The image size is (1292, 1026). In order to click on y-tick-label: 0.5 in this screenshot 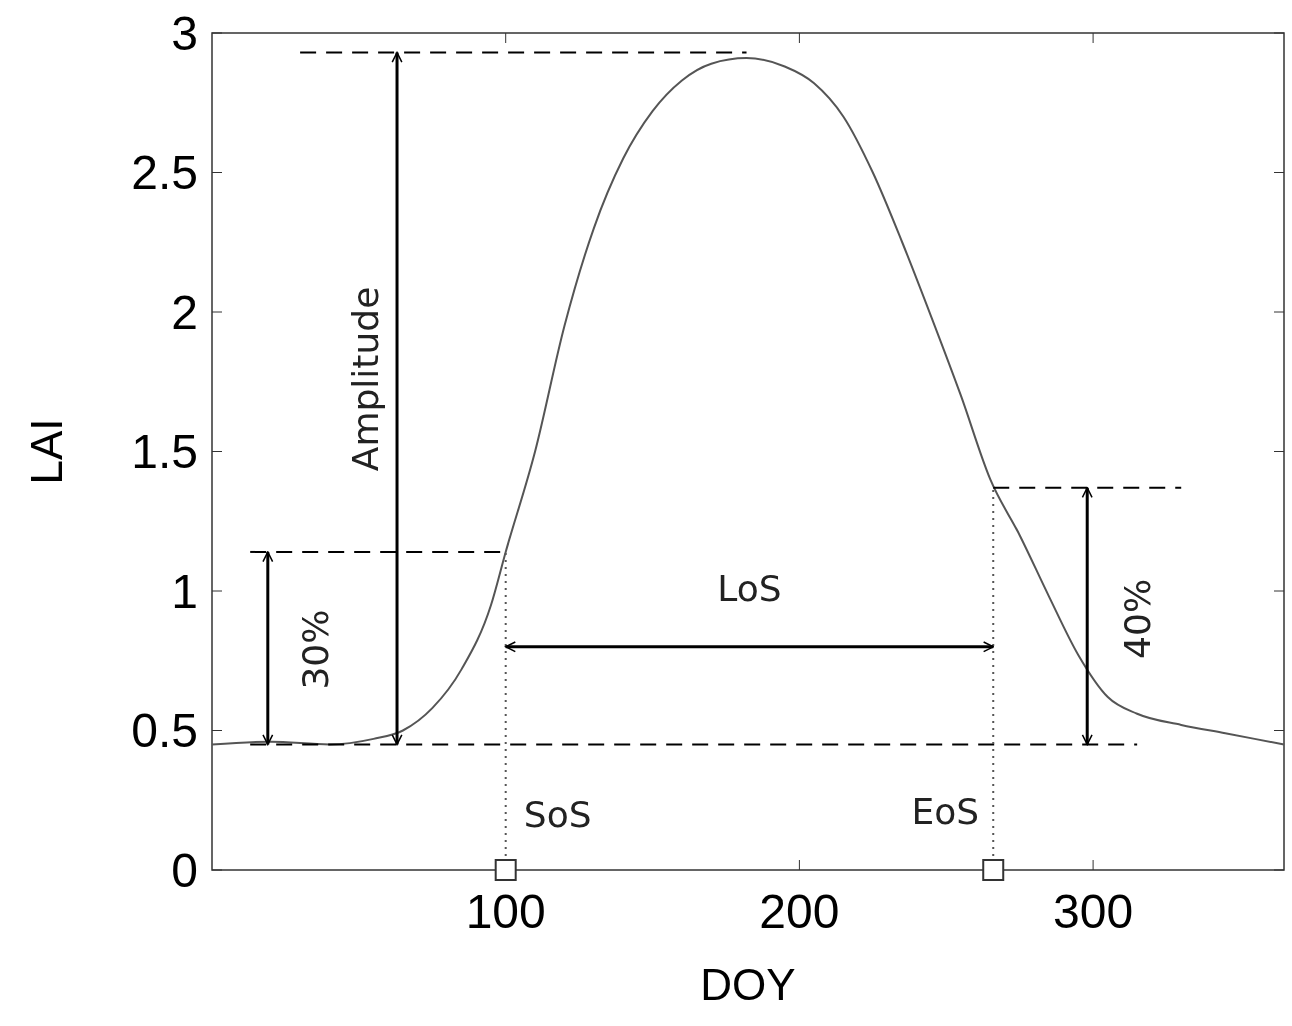, I will do `click(164, 731)`.